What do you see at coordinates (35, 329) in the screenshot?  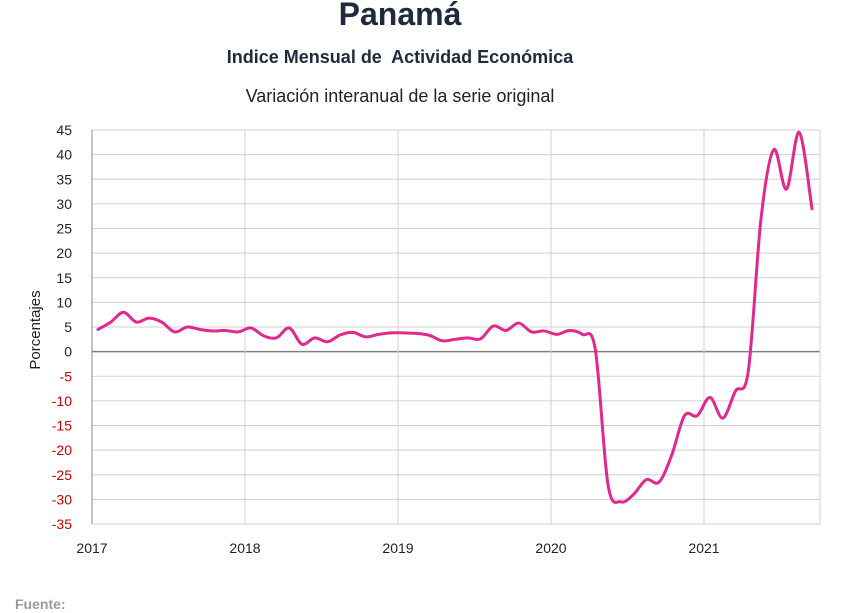 I see `y-axis-label: Porcentajes` at bounding box center [35, 329].